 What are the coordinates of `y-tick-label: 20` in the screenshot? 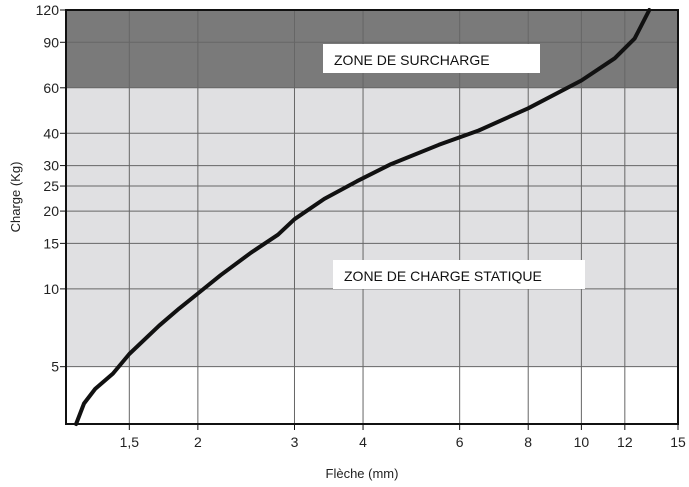 It's located at (51, 211).